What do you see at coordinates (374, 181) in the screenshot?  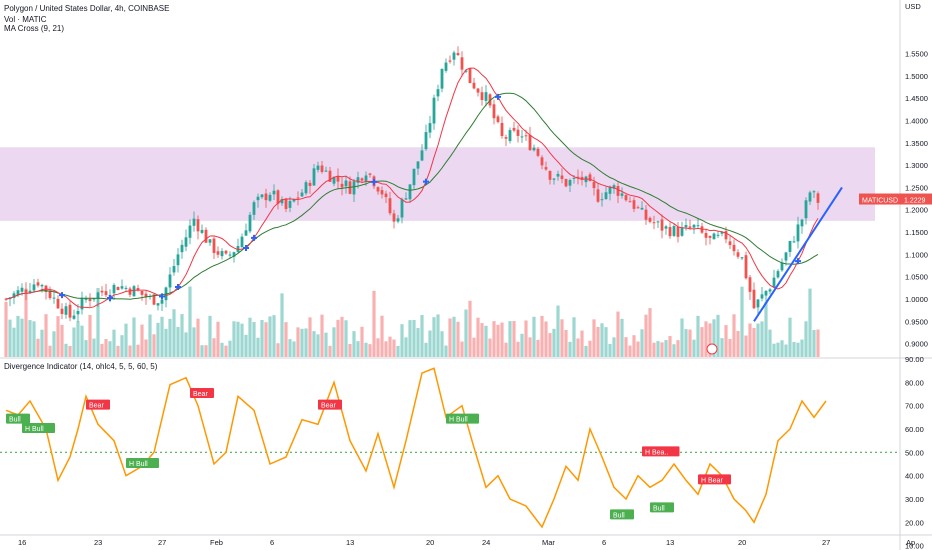 I see `ma-cross-marker` at bounding box center [374, 181].